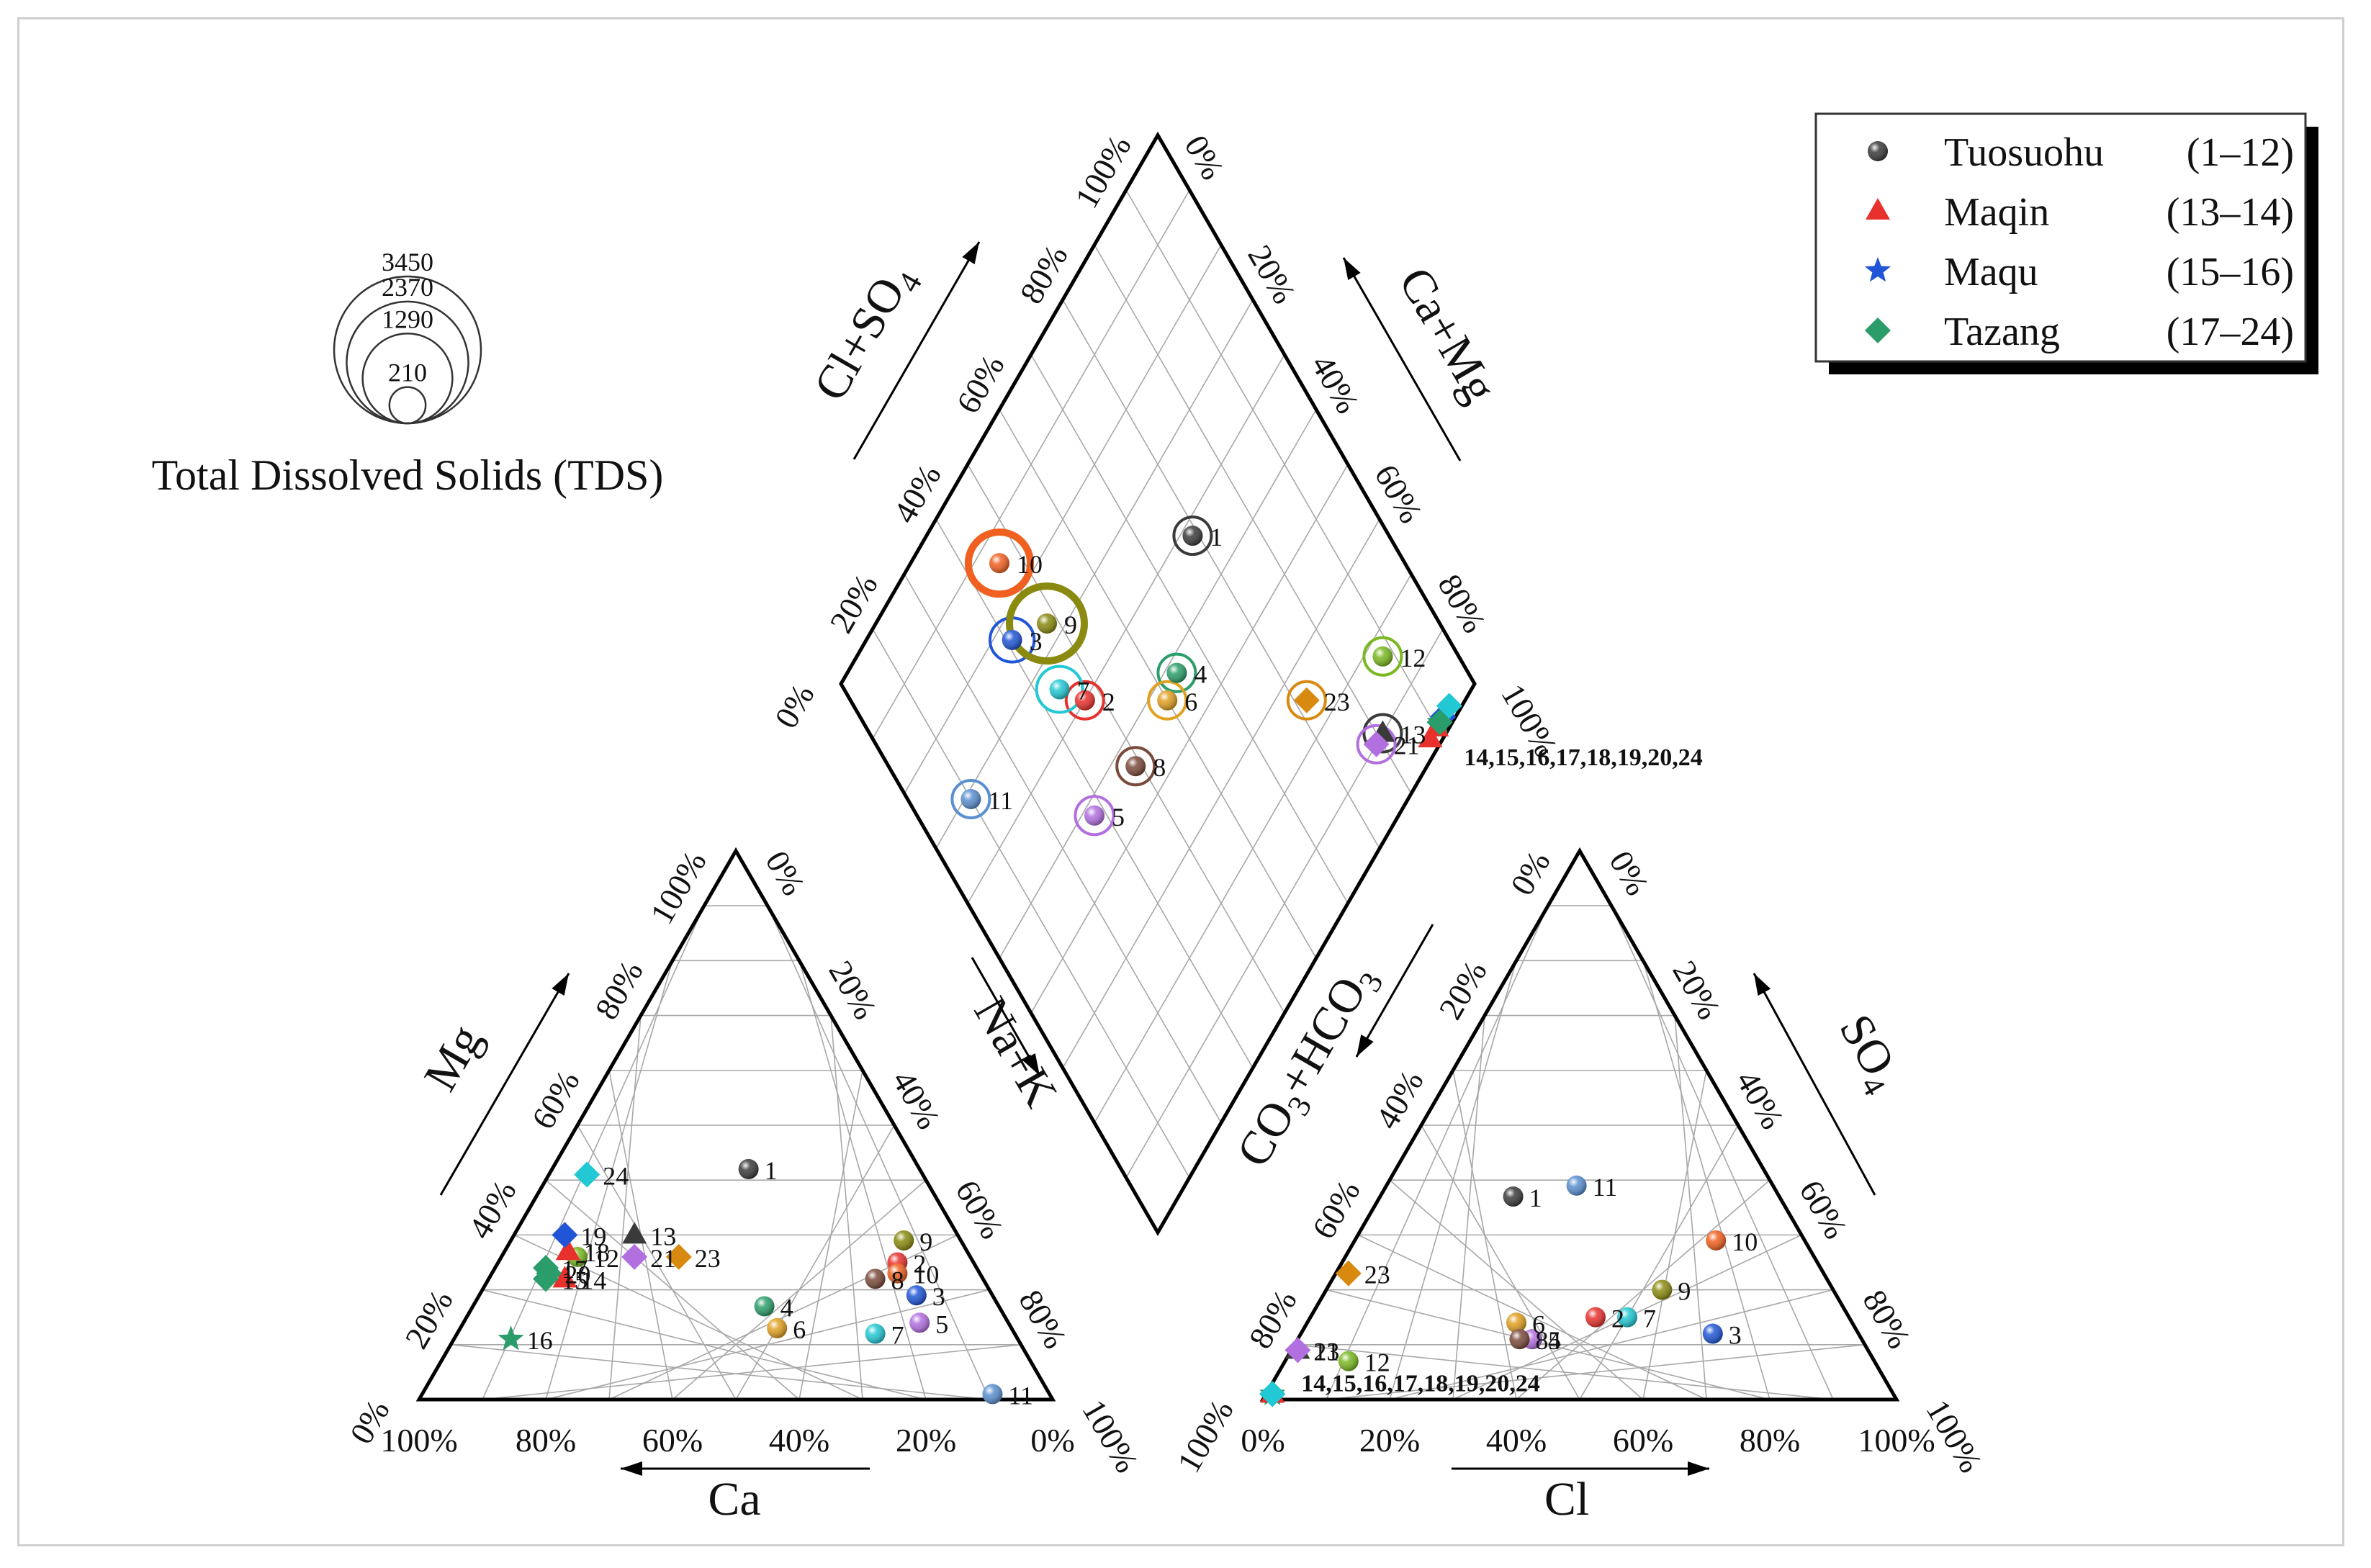 This screenshot has height=1568, width=2371. Describe the element at coordinates (1447, 334) in the screenshot. I see `axis-label-camg: Ca+Mg` at that location.